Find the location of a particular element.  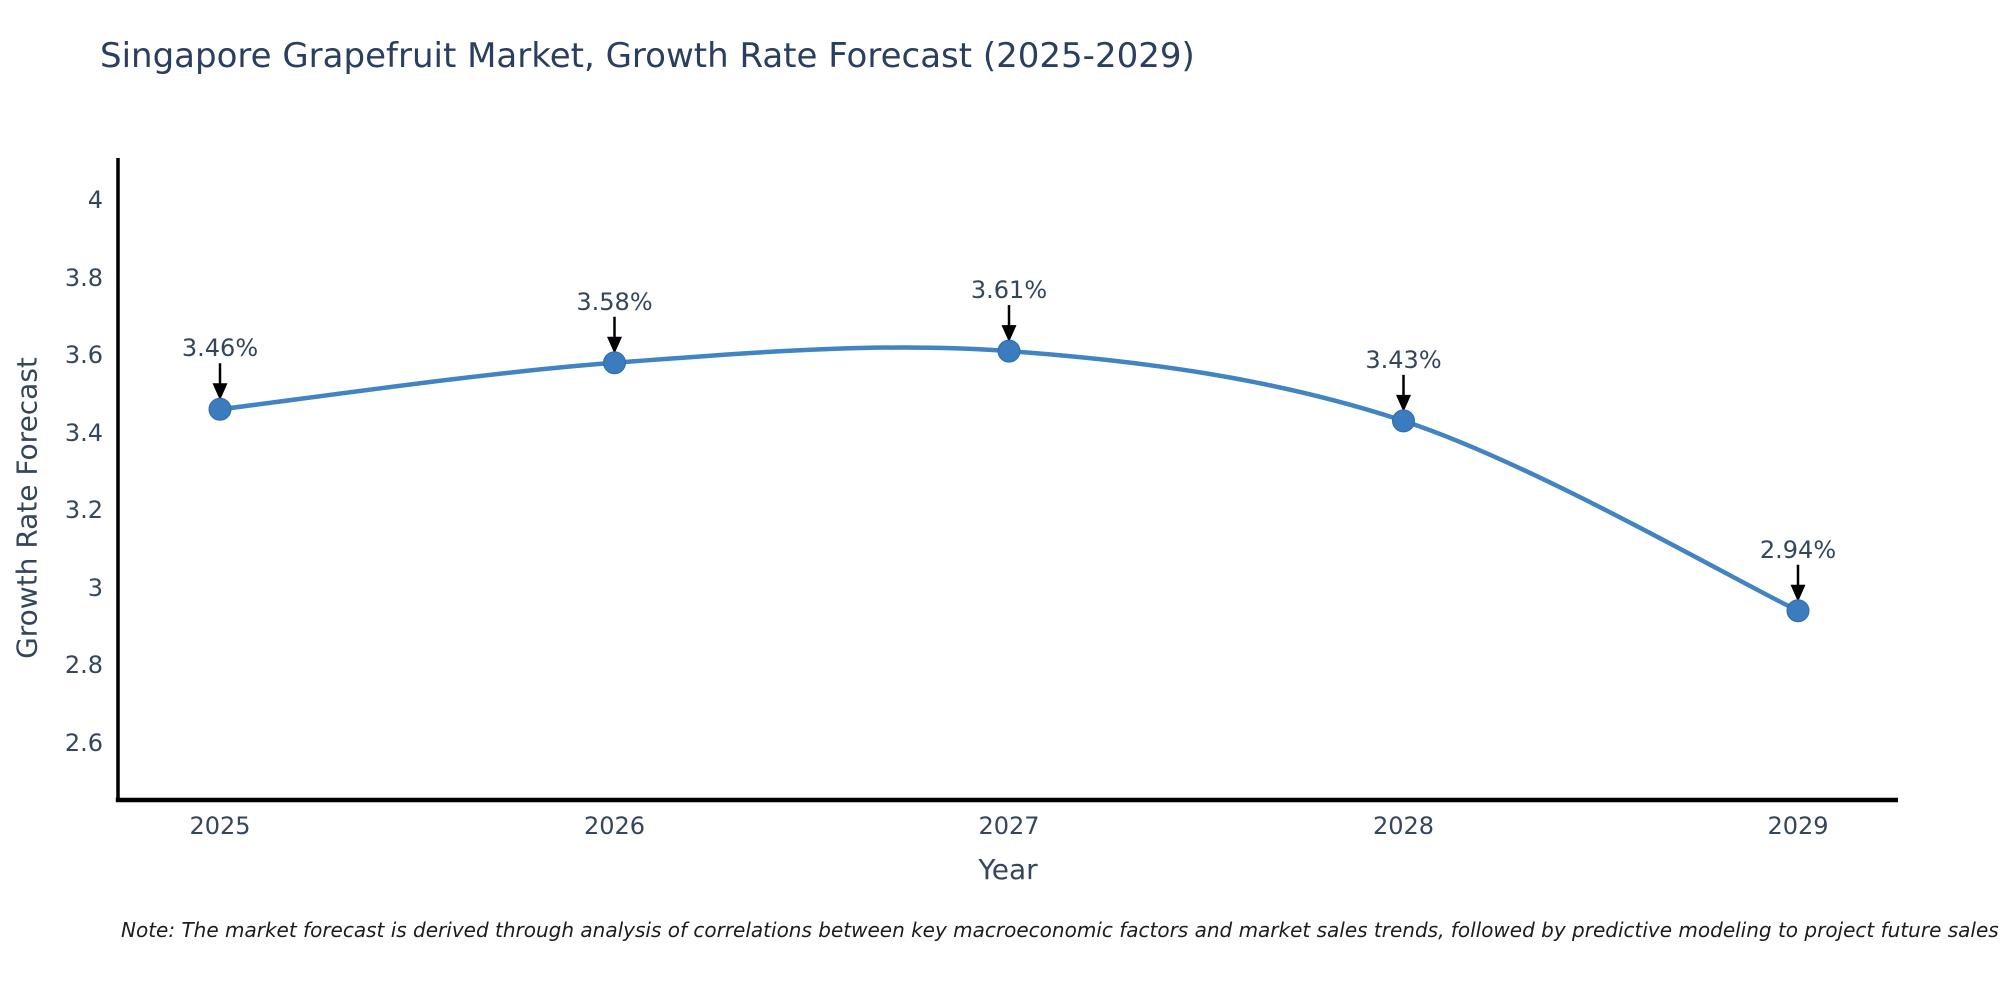

x-tick-label: 2028 is located at coordinates (1403, 826).